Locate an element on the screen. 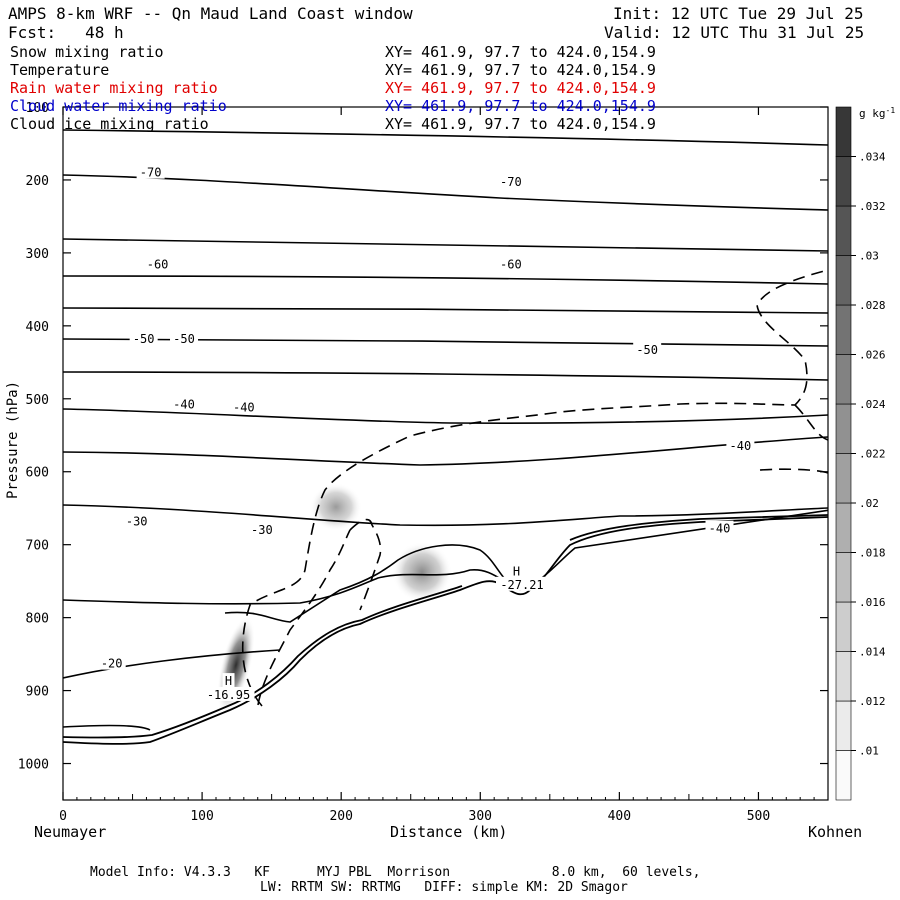 The image size is (900, 900). contour-label-12: -30 is located at coordinates (262, 530).